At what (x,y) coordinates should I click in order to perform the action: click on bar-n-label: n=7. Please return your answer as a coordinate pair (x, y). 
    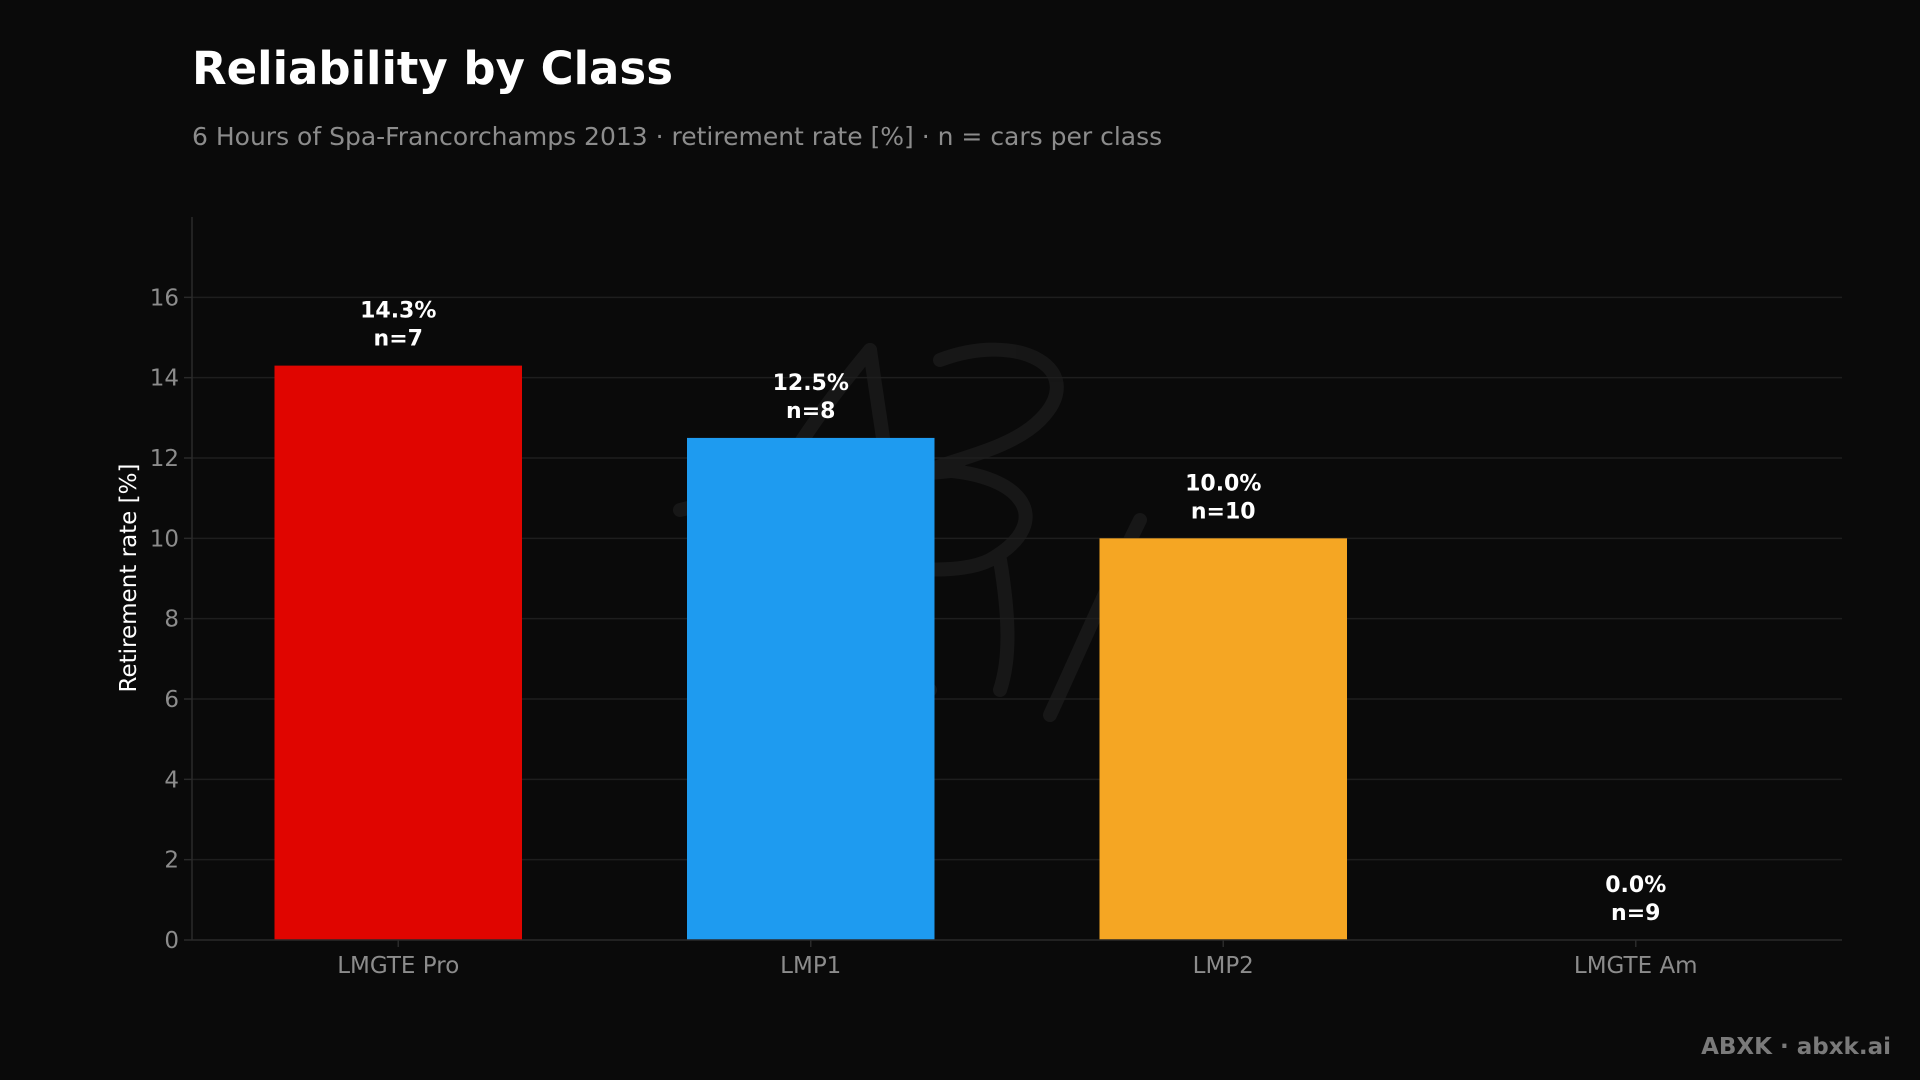
    Looking at the image, I should click on (398, 339).